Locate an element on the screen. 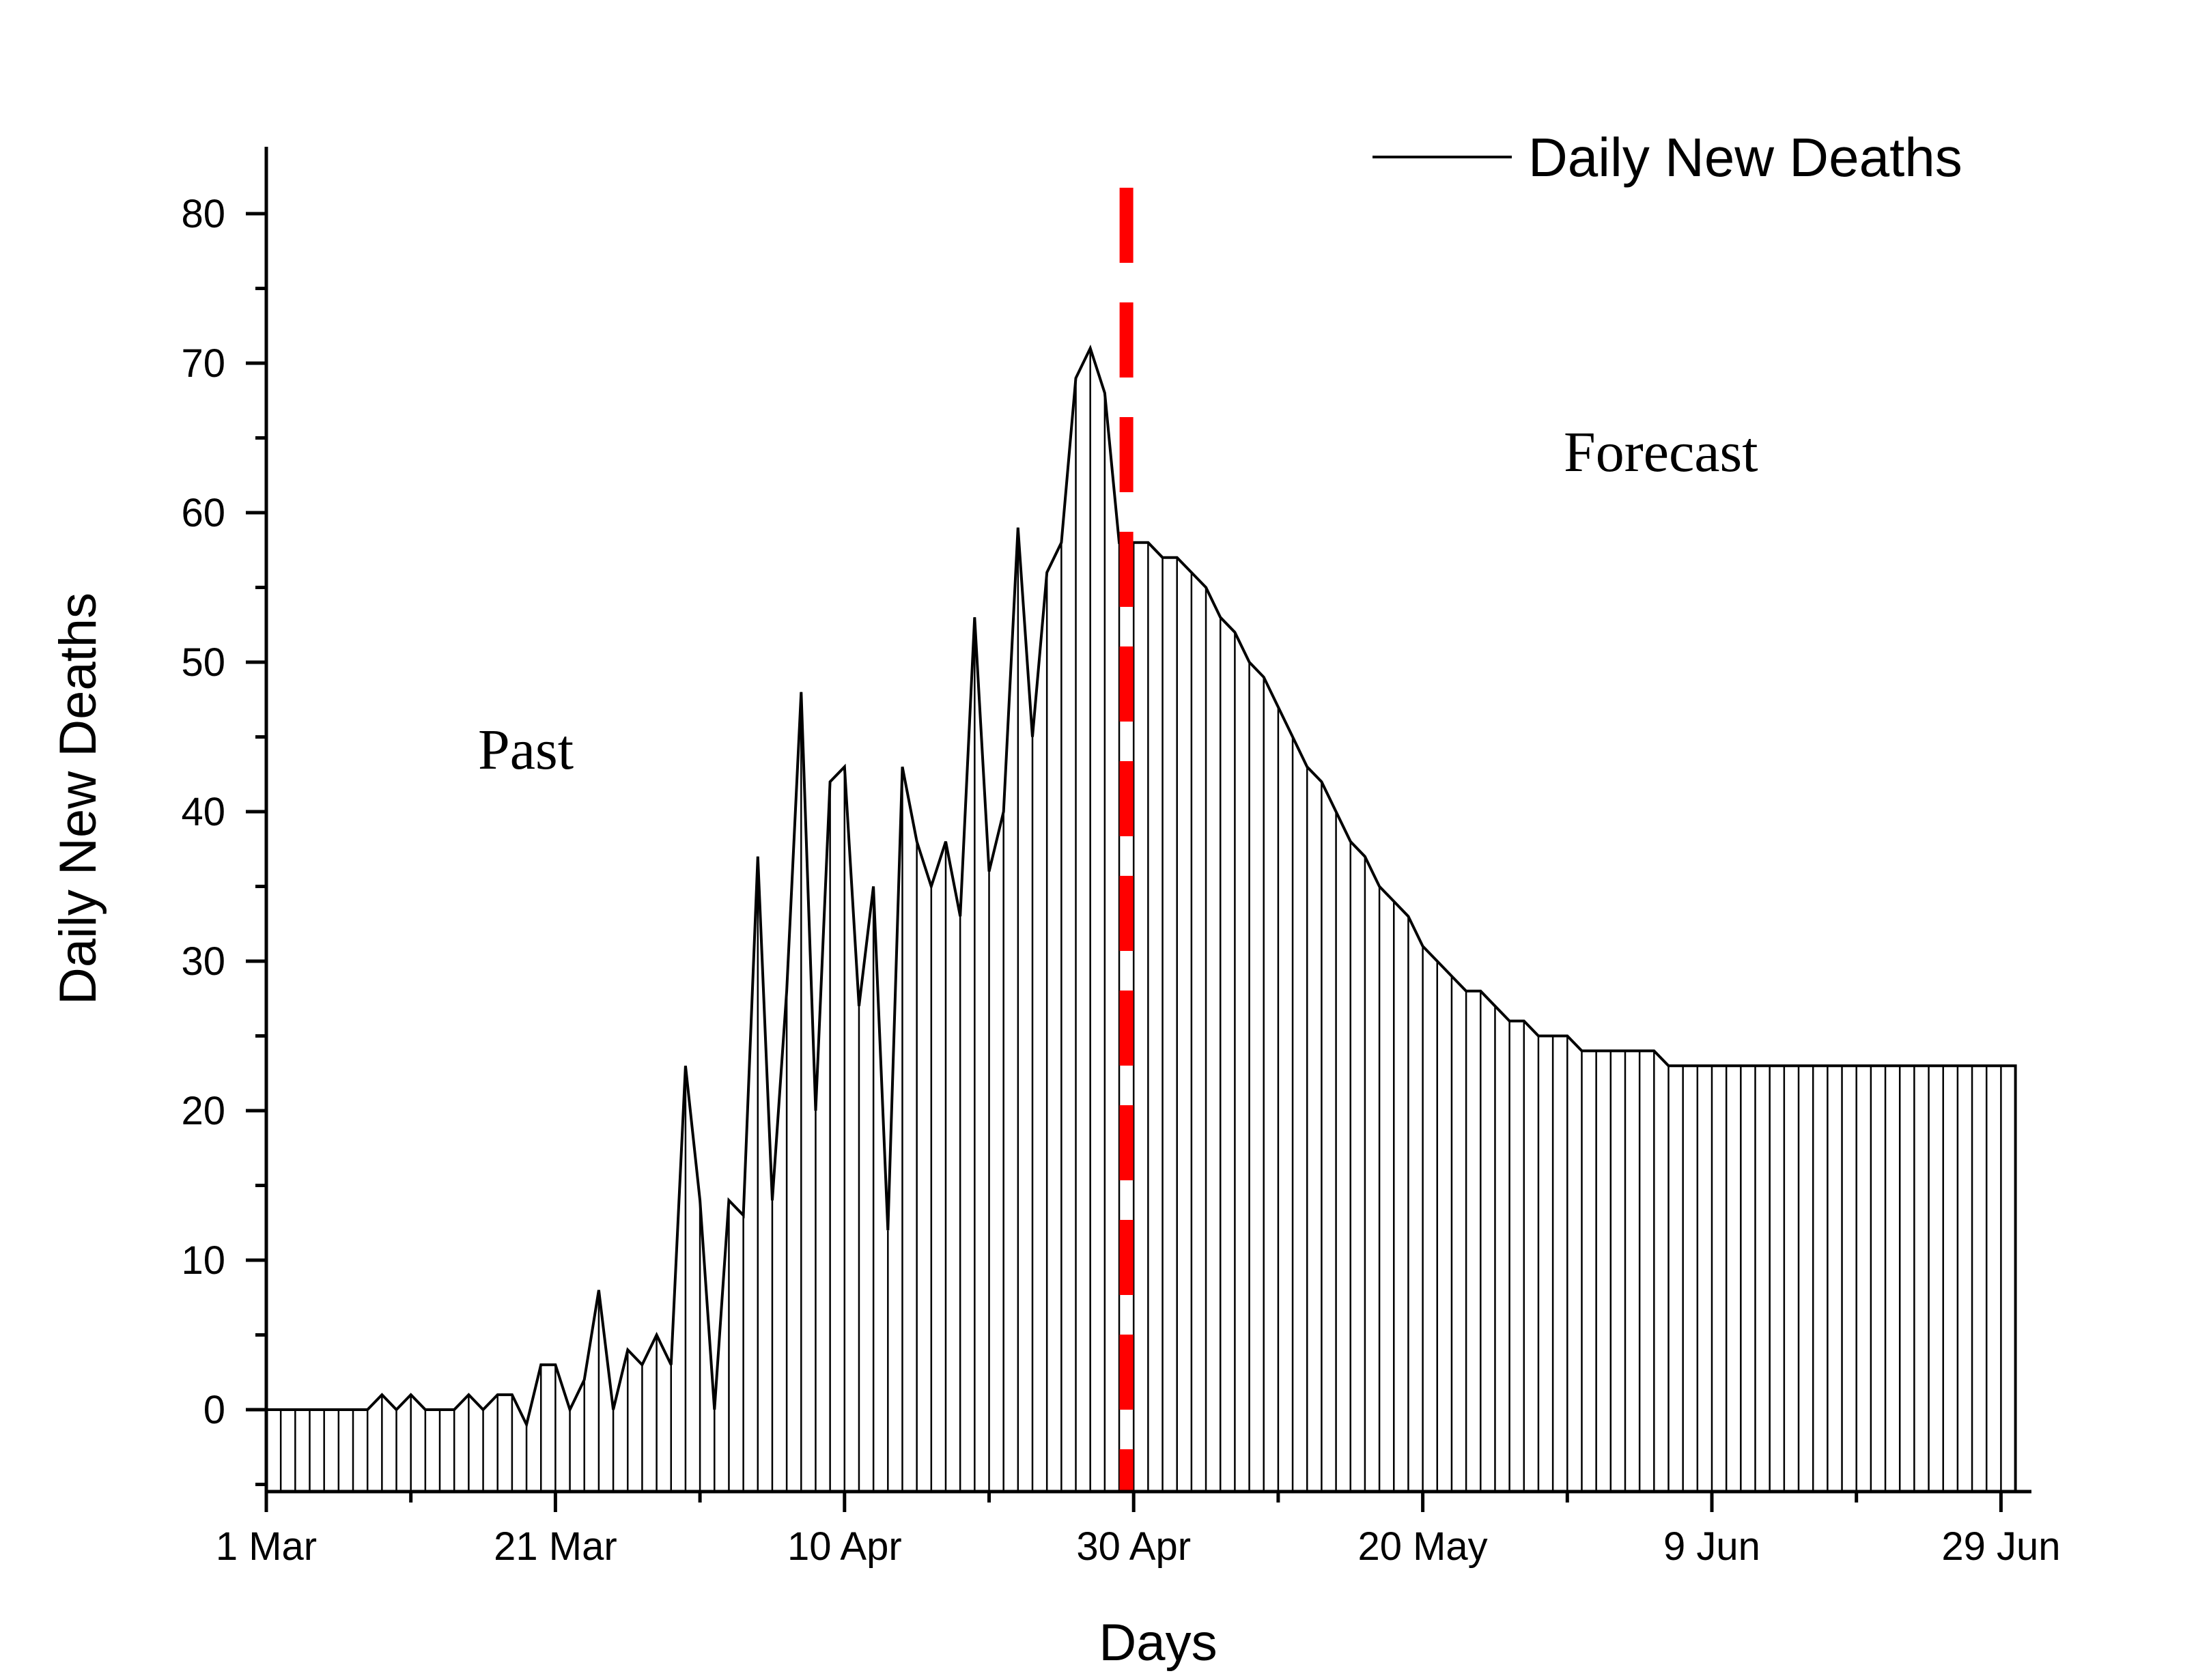 The width and height of the screenshot is (2196, 1680). y-tick-label: 0 is located at coordinates (214, 1410).